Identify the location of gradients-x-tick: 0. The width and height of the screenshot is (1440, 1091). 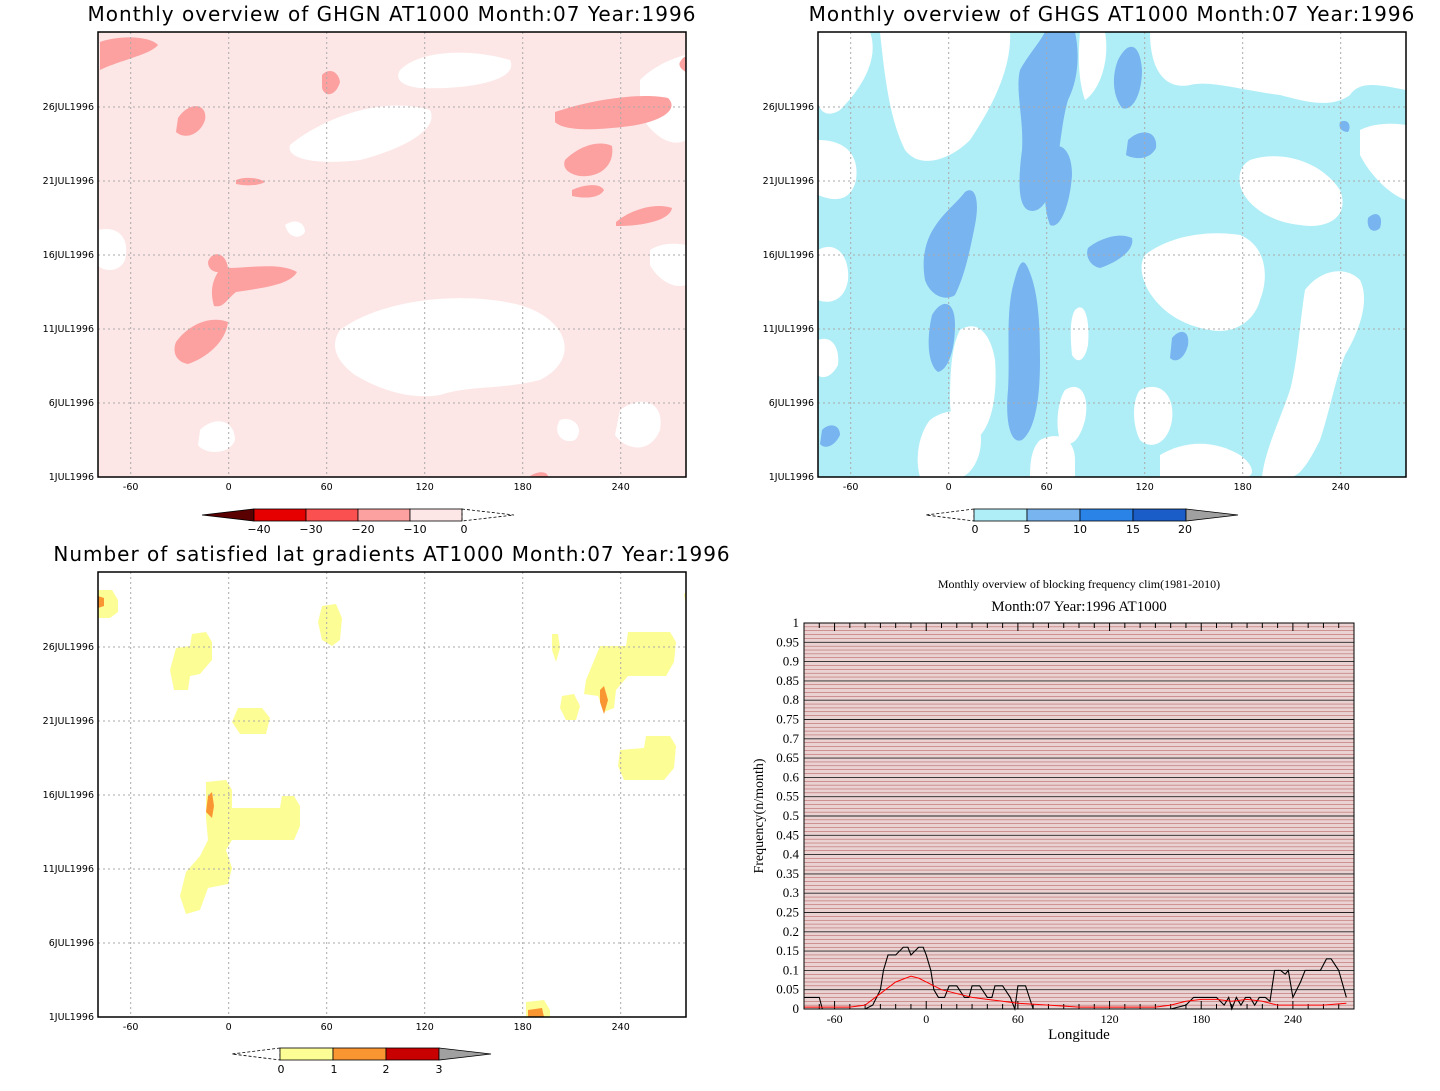
(229, 1027).